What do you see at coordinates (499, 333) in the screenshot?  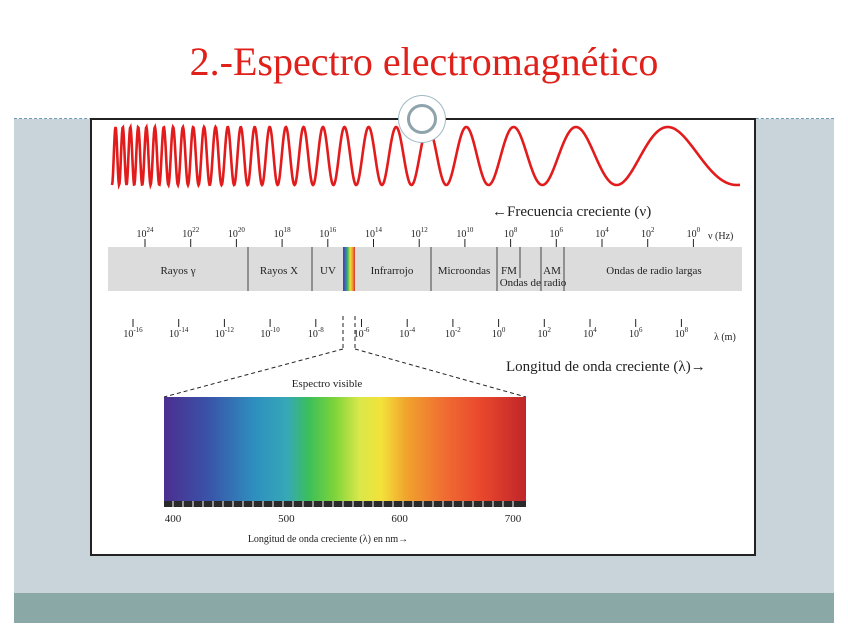 I see `wavelength-tick-label: 10⁰` at bounding box center [499, 333].